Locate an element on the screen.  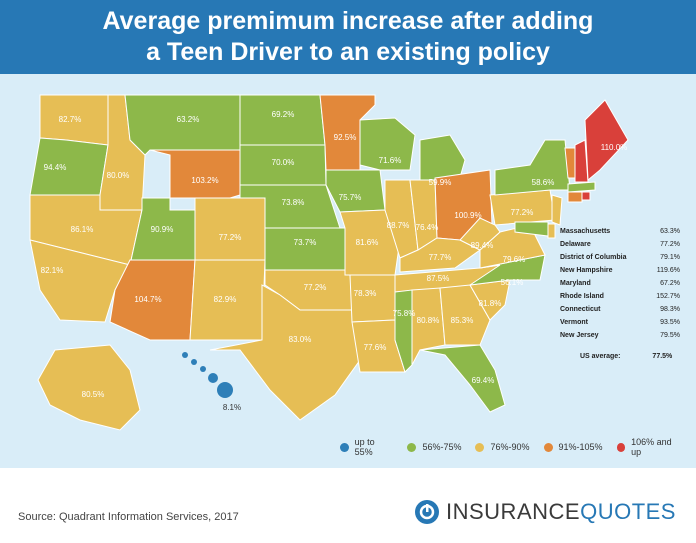
label-SD: 70.0% is located at coordinates (283, 162).